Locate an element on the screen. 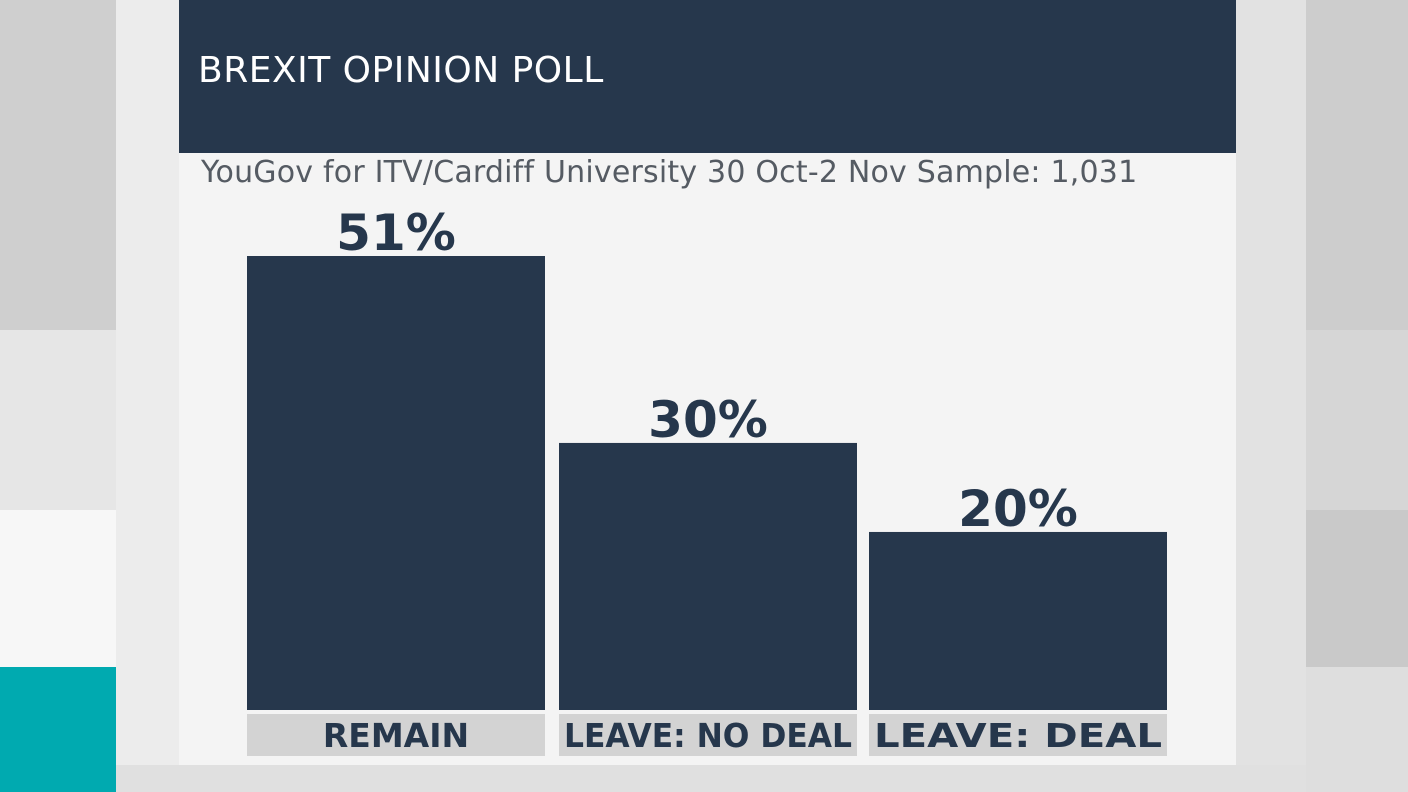  category-label: LEAVE: DEAL is located at coordinates (1018, 735).